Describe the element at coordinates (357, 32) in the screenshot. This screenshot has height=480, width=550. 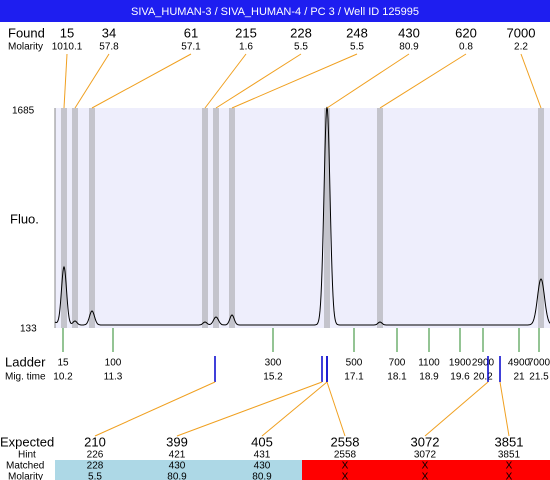
I see `found-size: 248` at that location.